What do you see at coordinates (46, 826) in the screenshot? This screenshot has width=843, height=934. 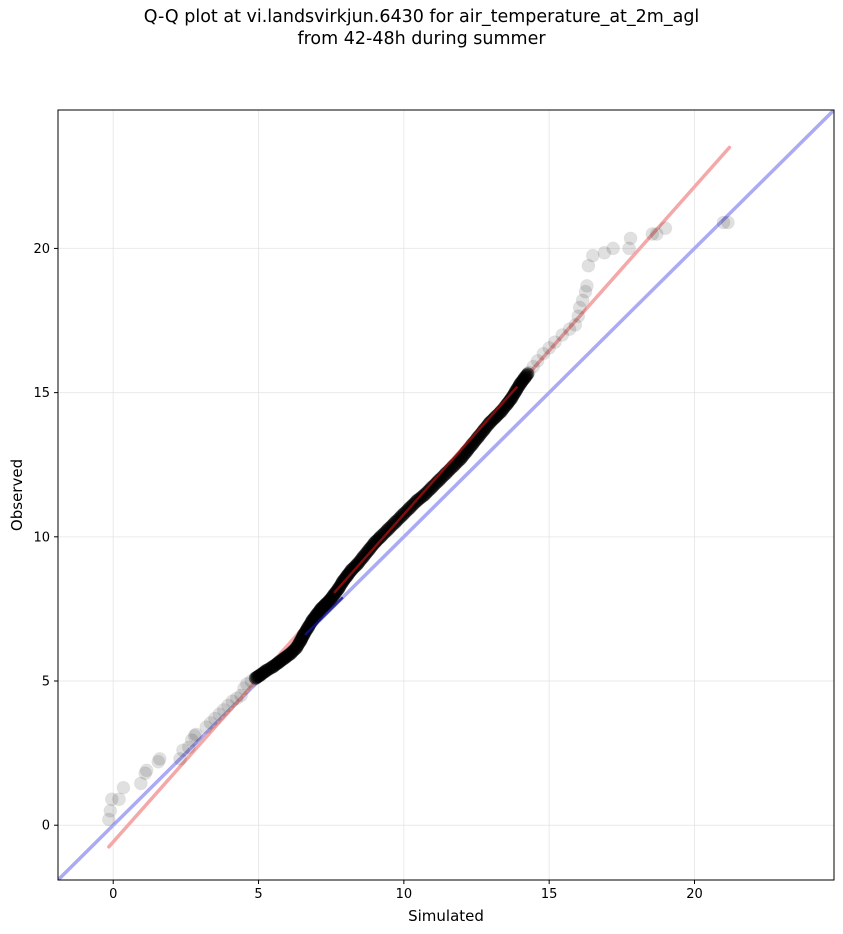 I see `y-tick-label: 0` at bounding box center [46, 826].